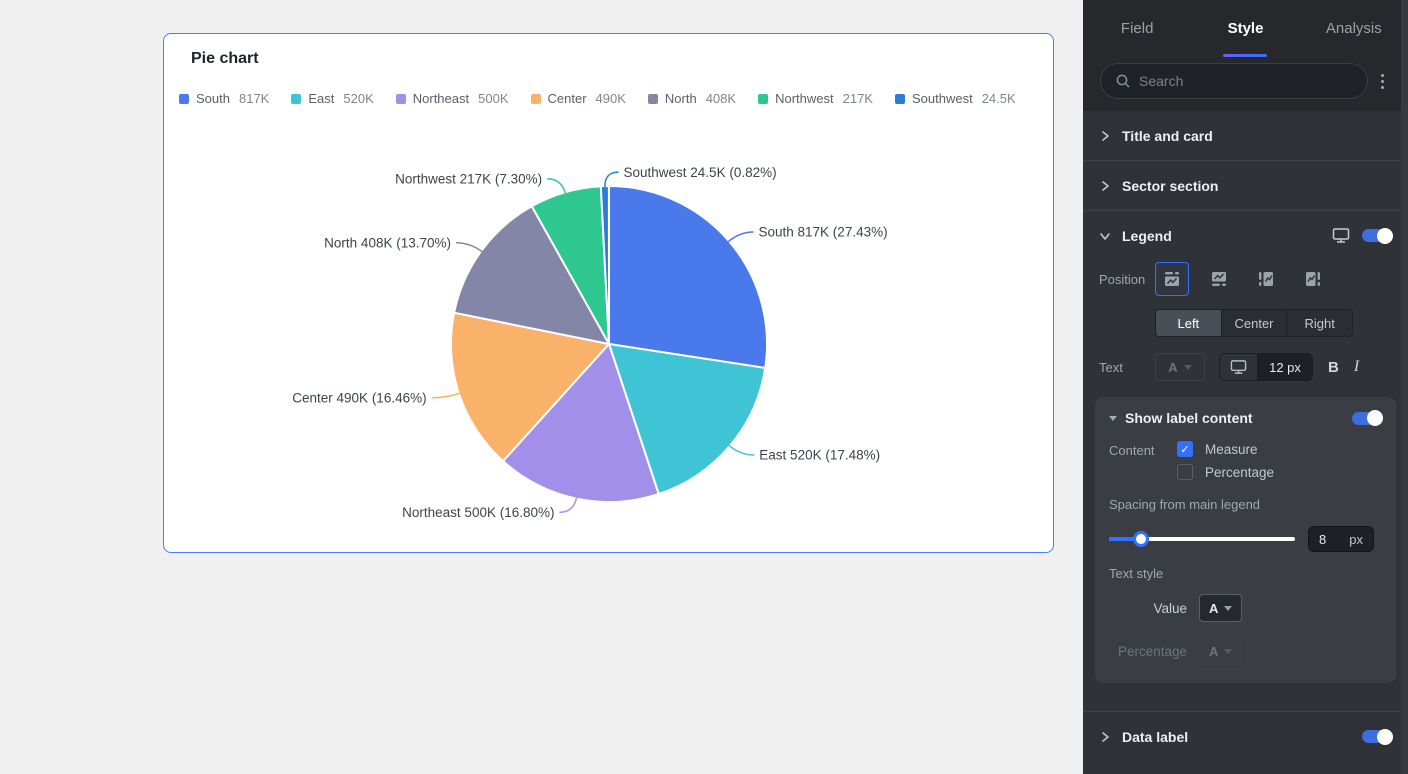 This screenshot has height=774, width=1408. Describe the element at coordinates (1333, 367) in the screenshot. I see `bold-button: B` at that location.